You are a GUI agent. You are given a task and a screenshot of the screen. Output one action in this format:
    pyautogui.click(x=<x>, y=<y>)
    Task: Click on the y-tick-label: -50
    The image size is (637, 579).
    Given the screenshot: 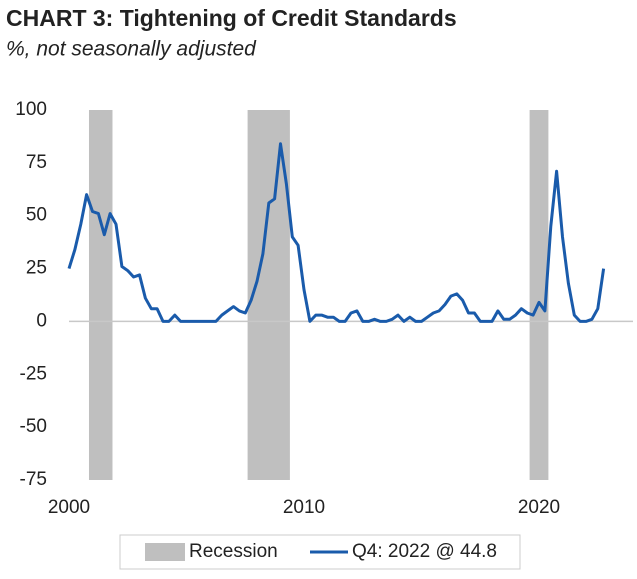 What is the action you would take?
    pyautogui.click(x=33, y=426)
    